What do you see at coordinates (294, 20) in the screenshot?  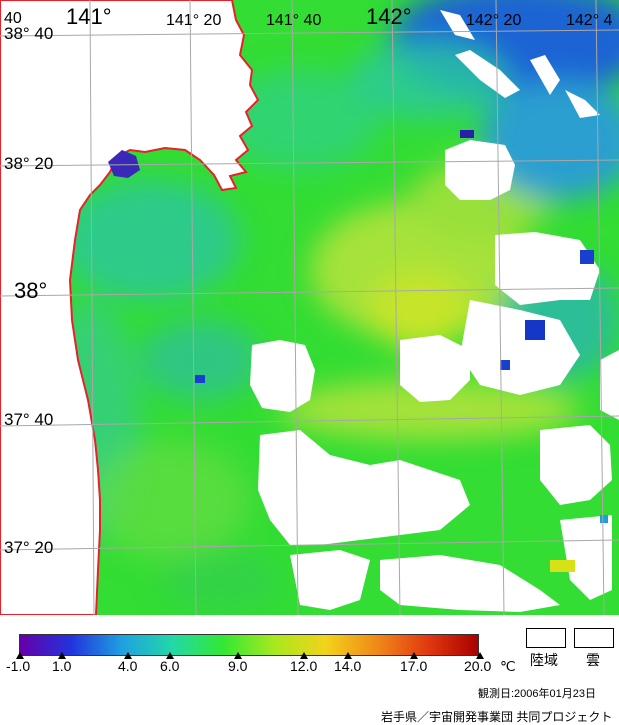 I see `lon-label-141-40: 141° 40` at bounding box center [294, 20].